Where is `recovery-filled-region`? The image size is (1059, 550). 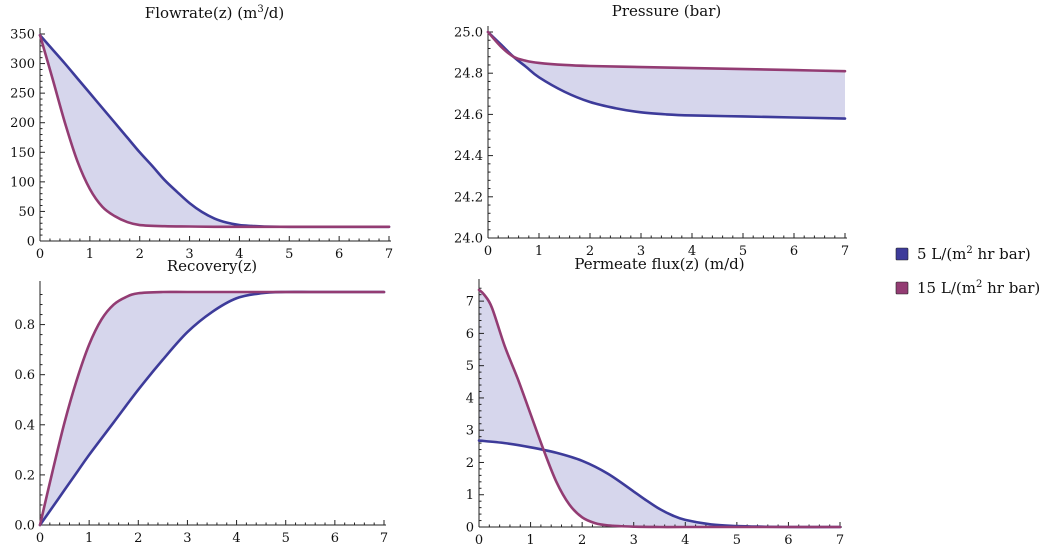
recovery-filled-region is located at coordinates (212, 408).